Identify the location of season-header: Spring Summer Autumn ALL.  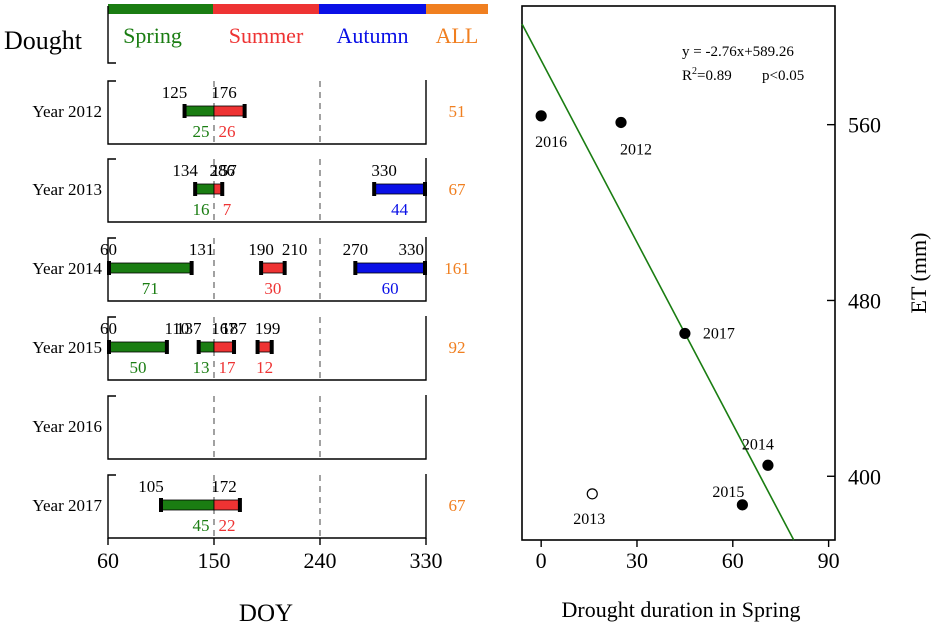
(298, 26).